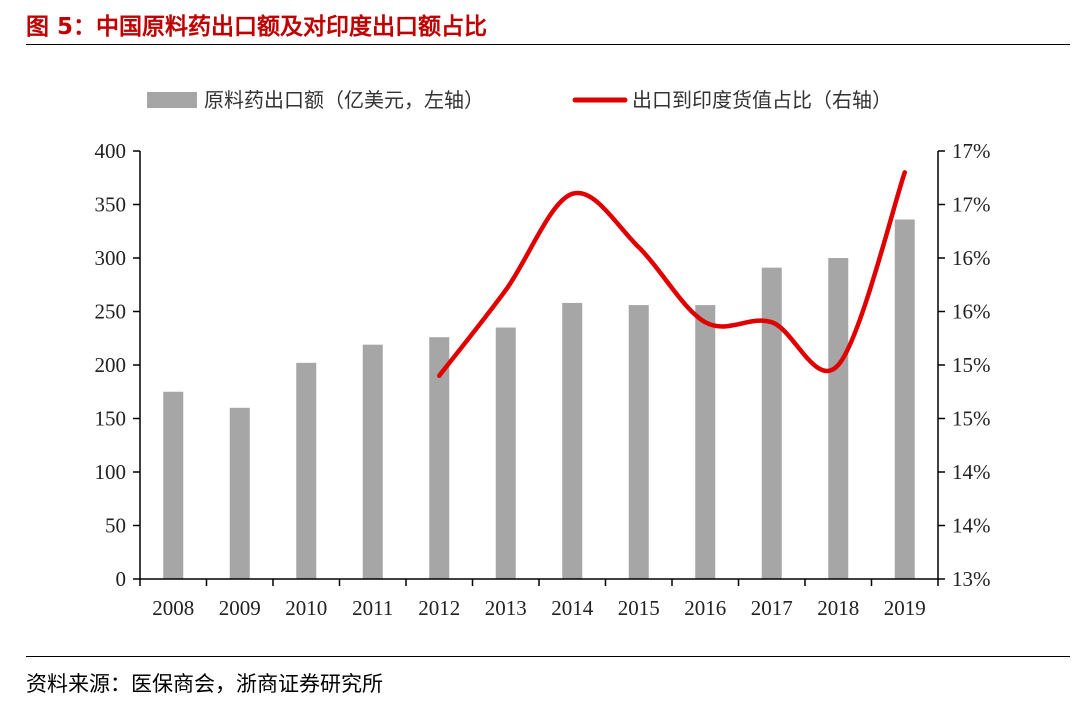 The image size is (1080, 702). What do you see at coordinates (372, 608) in the screenshot?
I see `x-tick-label: 2011` at bounding box center [372, 608].